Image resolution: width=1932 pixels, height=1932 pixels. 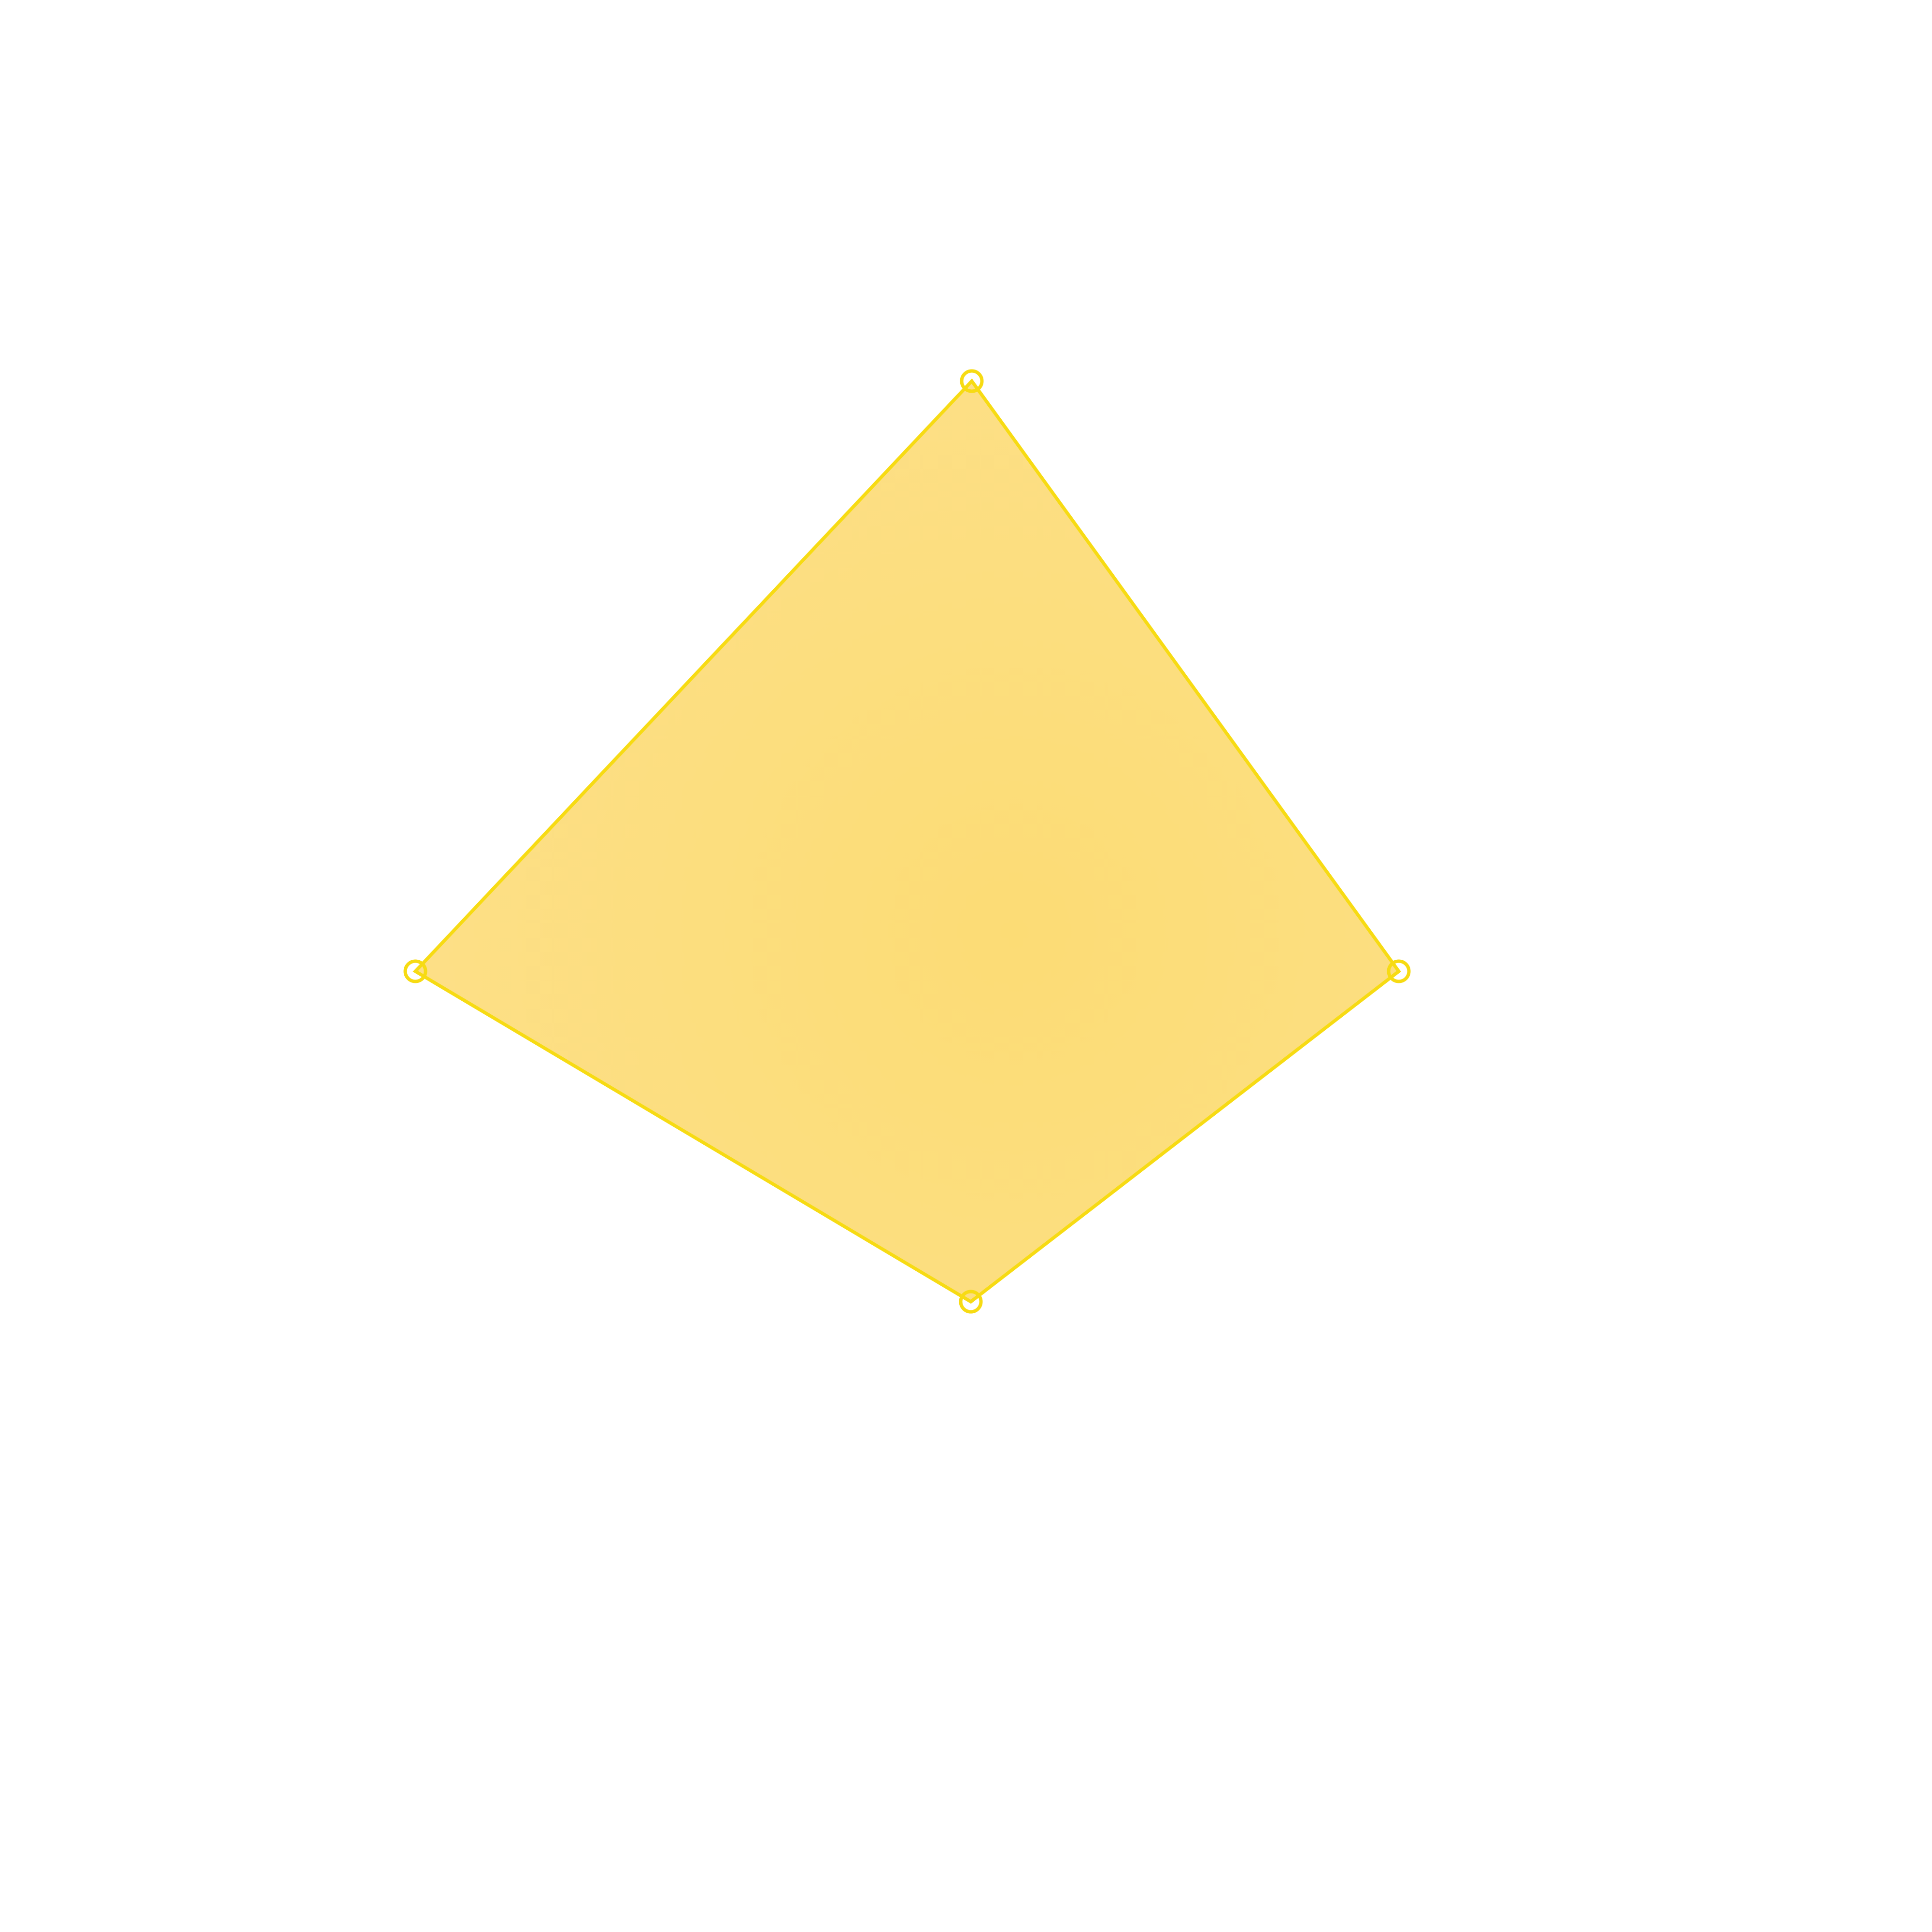 I want to click on vertex-handle-left, so click(x=415, y=971).